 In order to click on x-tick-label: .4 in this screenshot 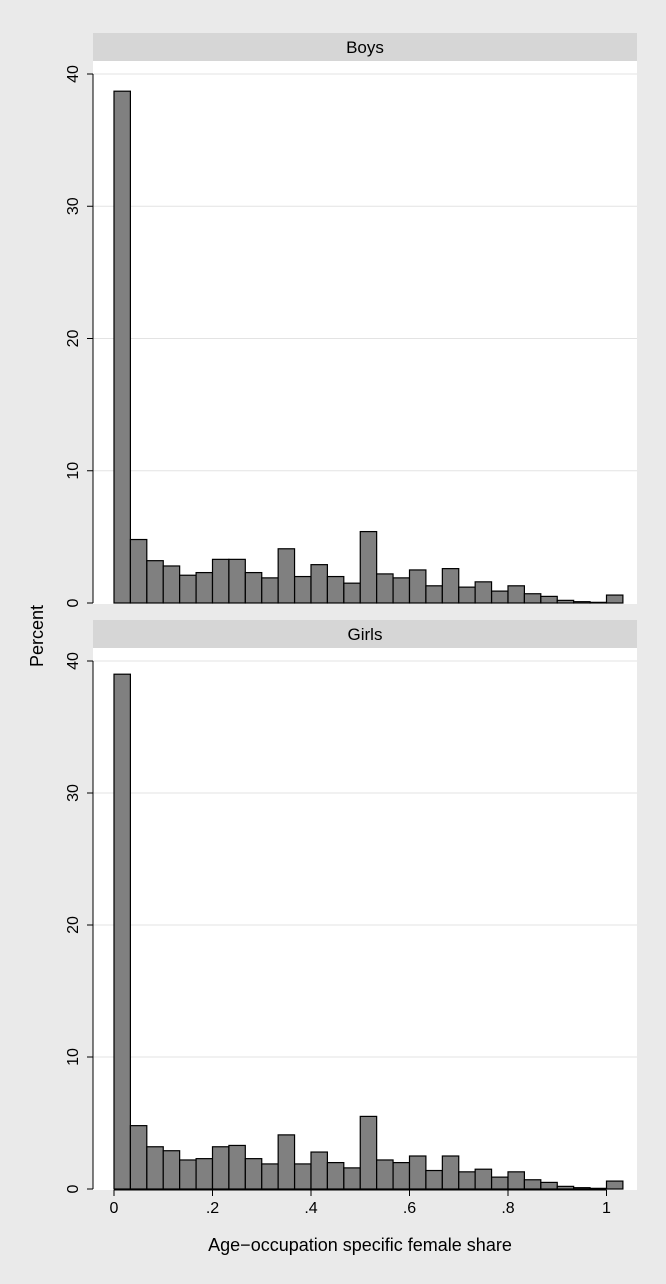, I will do `click(310, 1208)`.